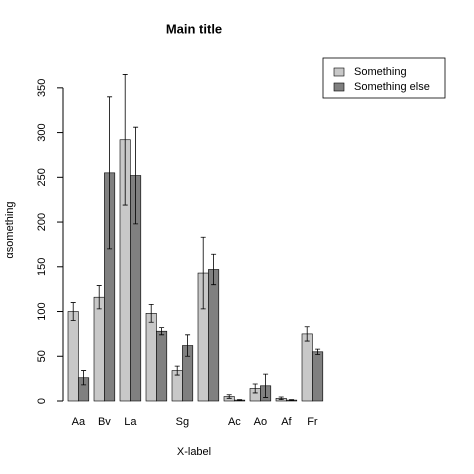 This screenshot has width=474, height=474. What do you see at coordinates (42, 401) in the screenshot?
I see `y-tick-label: 0` at bounding box center [42, 401].